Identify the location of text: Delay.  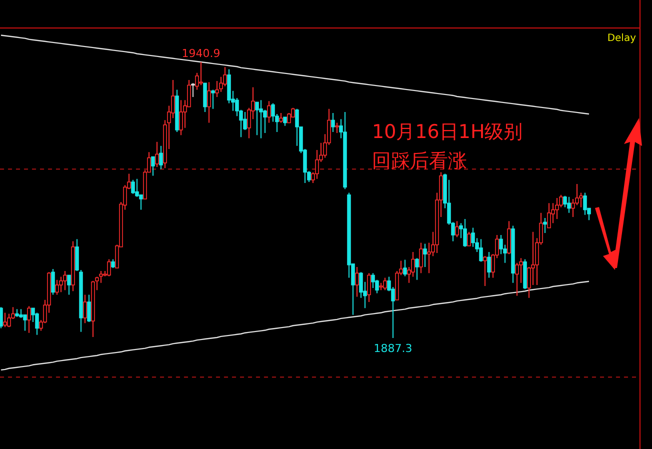
(621, 38).